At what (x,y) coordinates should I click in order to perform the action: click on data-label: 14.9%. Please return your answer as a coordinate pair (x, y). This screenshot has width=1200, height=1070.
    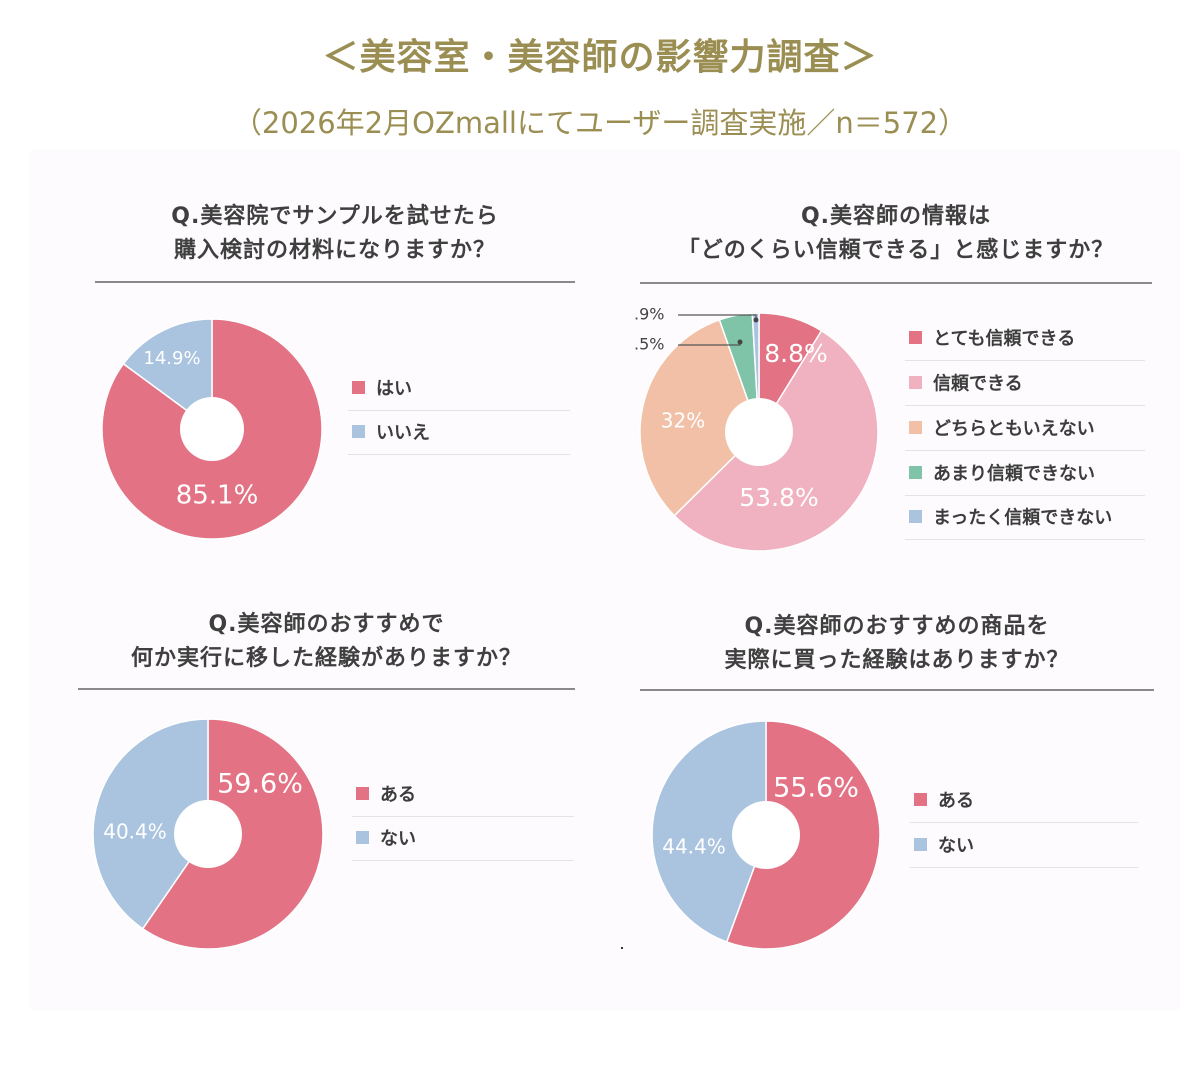
    Looking at the image, I should click on (171, 358).